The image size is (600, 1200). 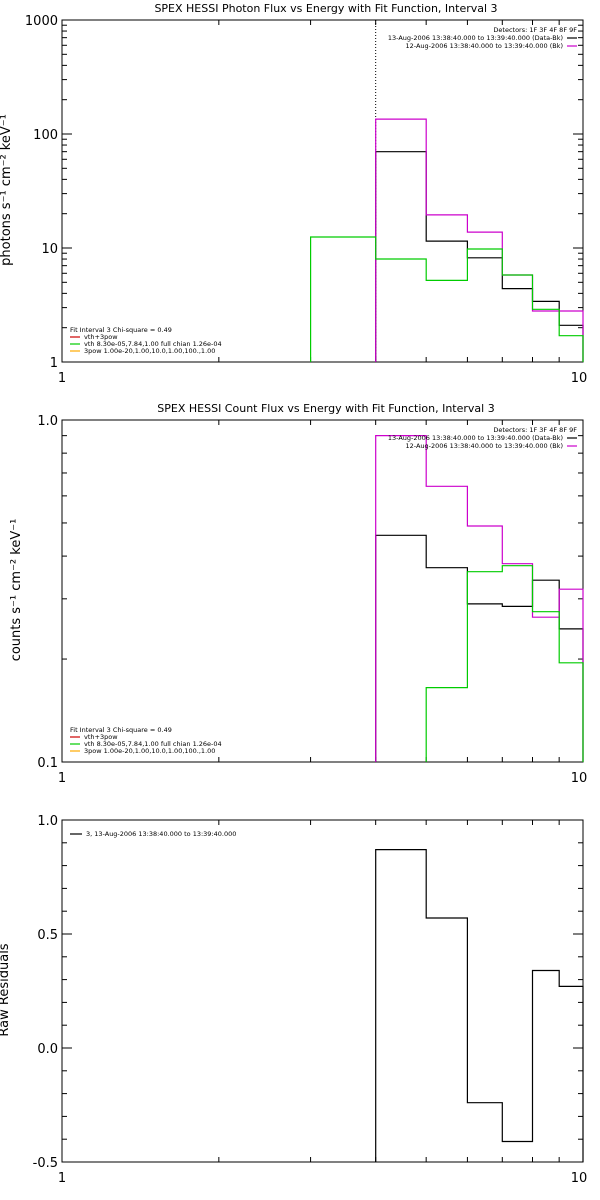 I want to click on y-tick-label: 100, so click(x=45, y=135).